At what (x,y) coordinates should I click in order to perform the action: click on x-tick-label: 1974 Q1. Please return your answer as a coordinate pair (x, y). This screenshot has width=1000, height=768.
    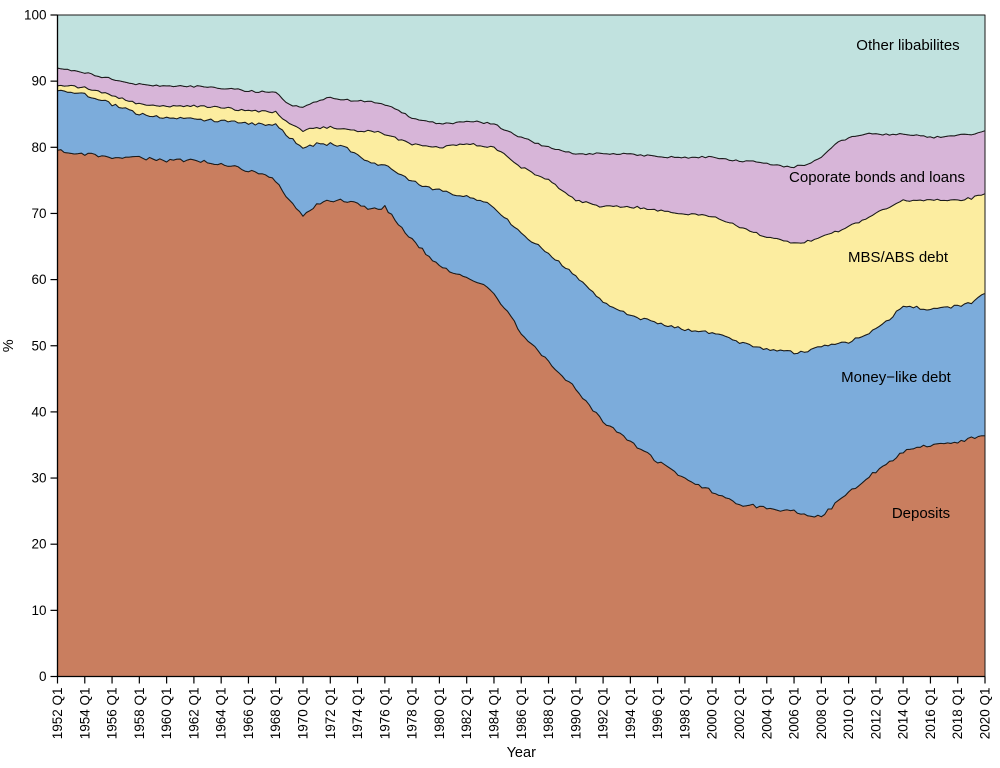
    Looking at the image, I should click on (357, 714).